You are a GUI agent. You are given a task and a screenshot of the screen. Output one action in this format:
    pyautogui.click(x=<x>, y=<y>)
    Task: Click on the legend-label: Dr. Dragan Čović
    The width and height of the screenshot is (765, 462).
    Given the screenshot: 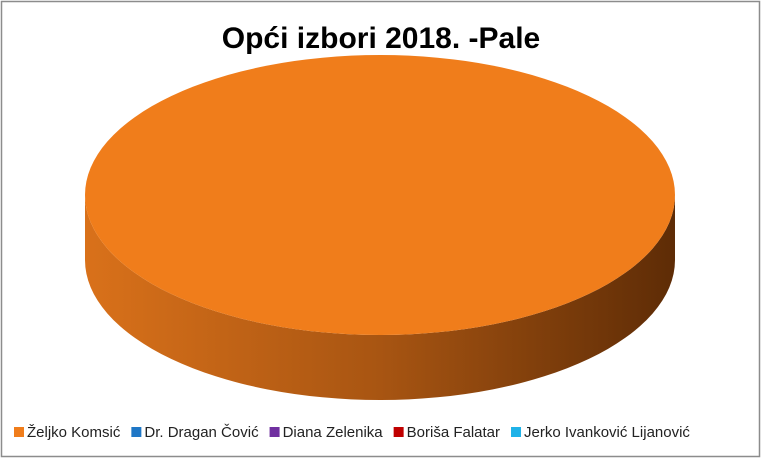 What is the action you would take?
    pyautogui.click(x=201, y=432)
    